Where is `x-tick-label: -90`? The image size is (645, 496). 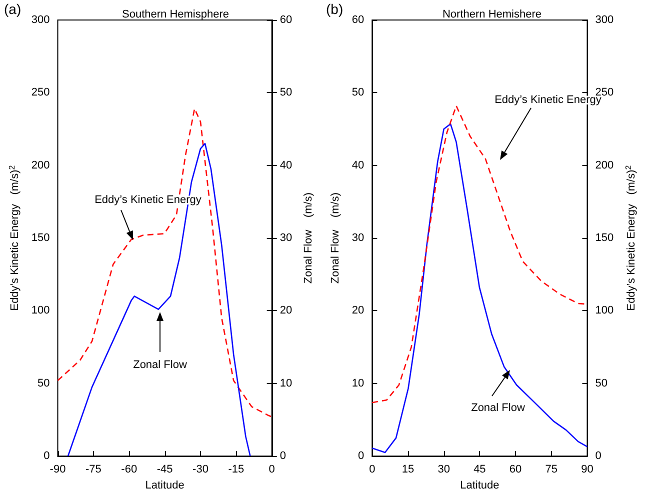
x-tick-label: -90 is located at coordinates (58, 470).